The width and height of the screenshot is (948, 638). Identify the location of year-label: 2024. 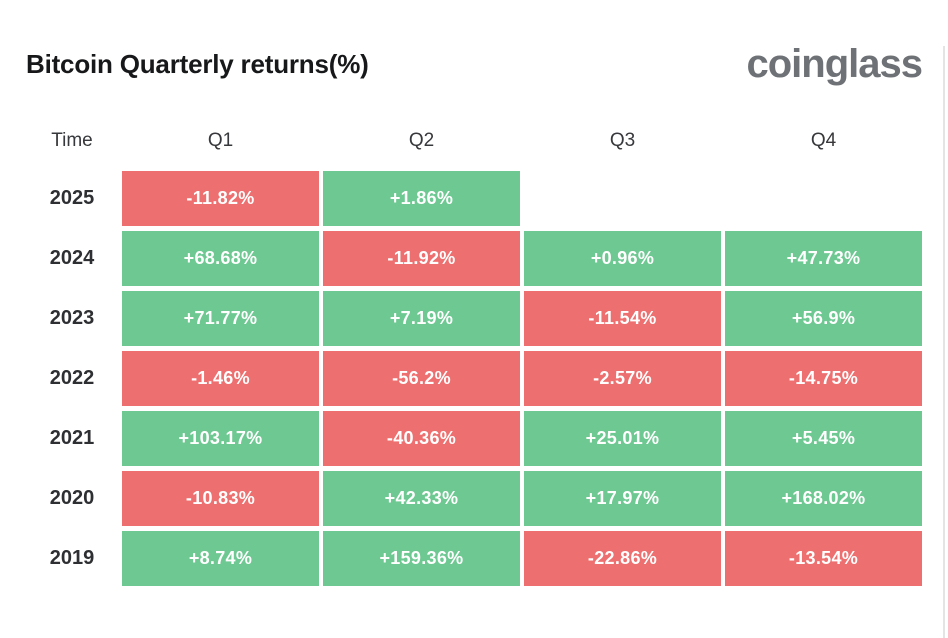
(72, 258).